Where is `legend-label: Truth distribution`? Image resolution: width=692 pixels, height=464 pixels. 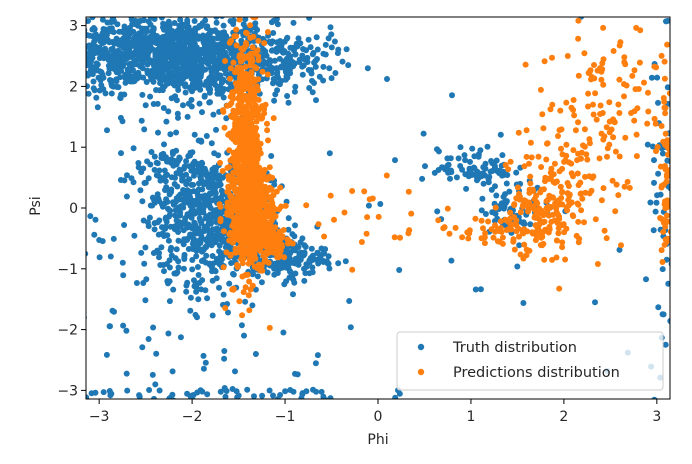
legend-label: Truth distribution is located at coordinates (514, 348).